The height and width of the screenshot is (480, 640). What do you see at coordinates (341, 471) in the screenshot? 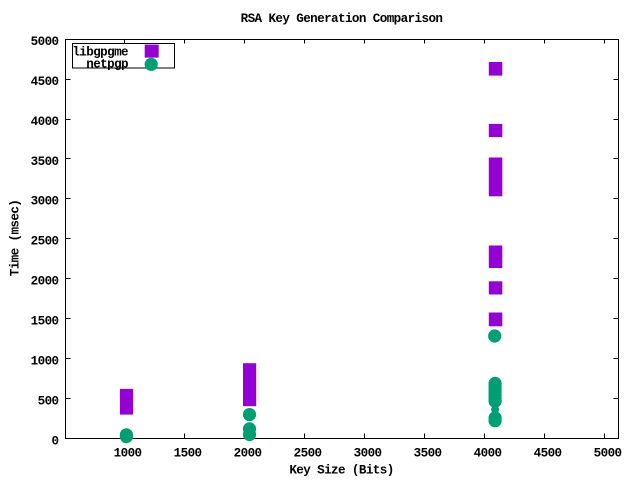
I see `svg-text: Key Size (Bits)` at bounding box center [341, 471].